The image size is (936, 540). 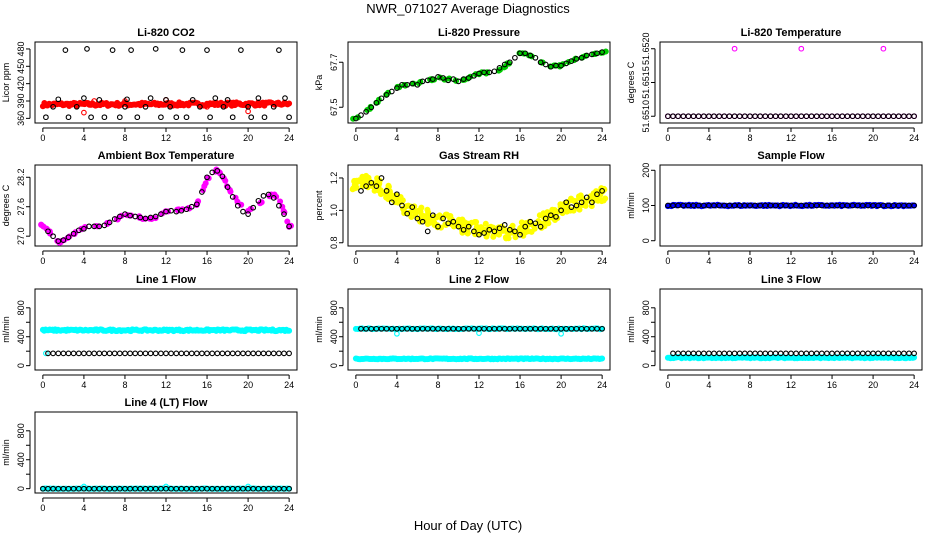 I want to click on figure-title: NWR_071027 Average Diagnostics, so click(x=468, y=8).